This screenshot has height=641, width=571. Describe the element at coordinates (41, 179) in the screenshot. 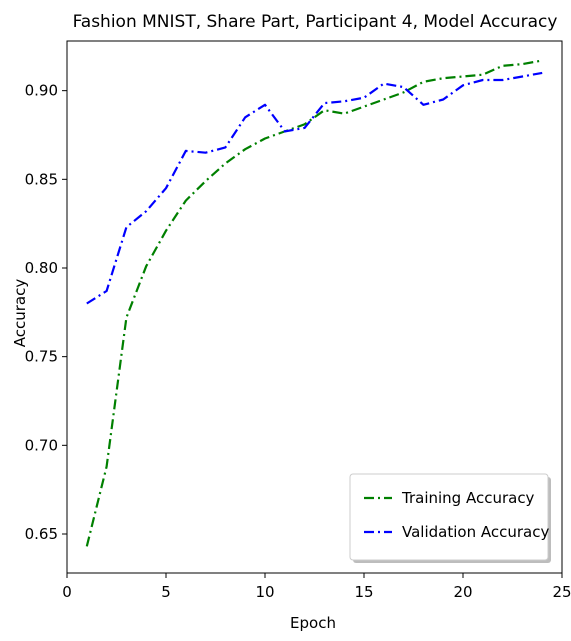

I see `y-tick-label: 0.85` at that location.